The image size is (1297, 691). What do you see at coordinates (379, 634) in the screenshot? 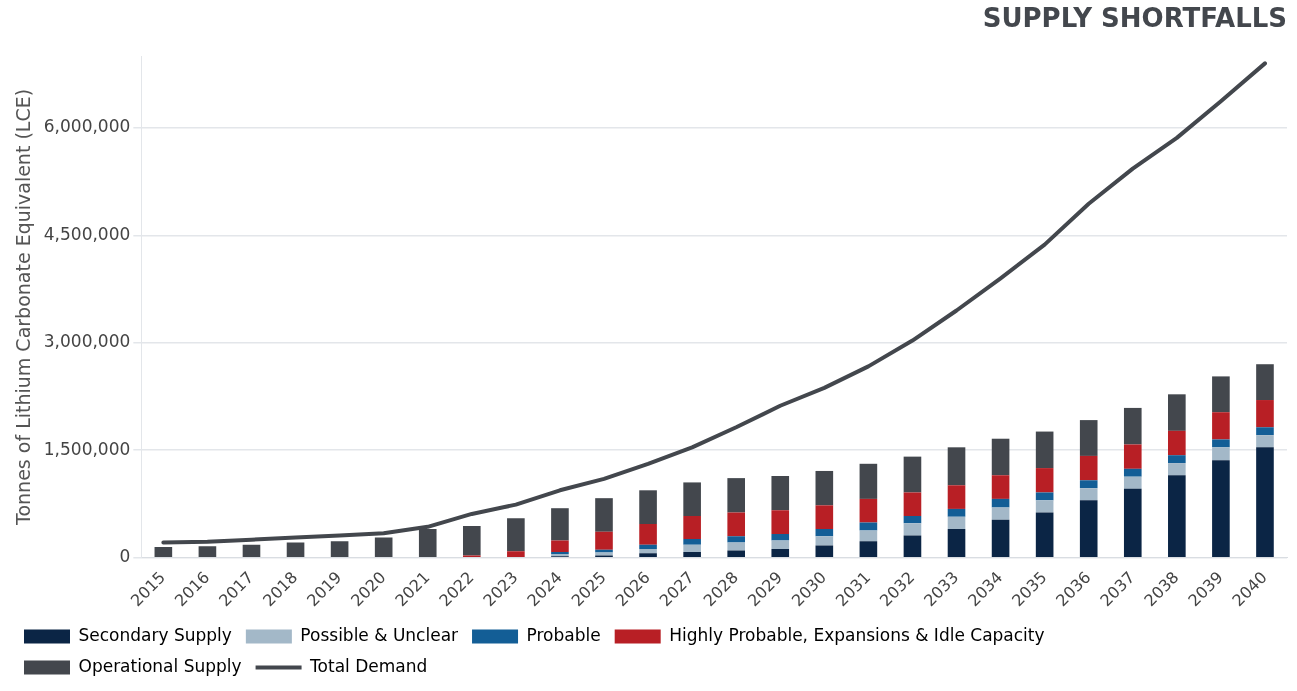
I see `legend-label: Possible & Unclear` at bounding box center [379, 634].